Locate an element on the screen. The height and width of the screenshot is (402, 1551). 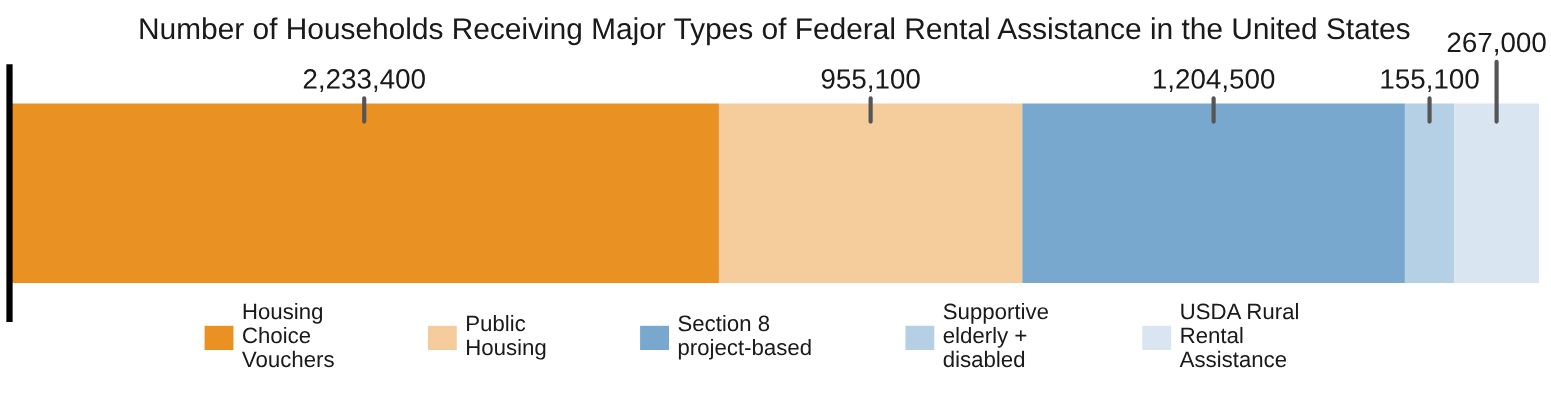
data-label: 155,100 is located at coordinates (1430, 81).